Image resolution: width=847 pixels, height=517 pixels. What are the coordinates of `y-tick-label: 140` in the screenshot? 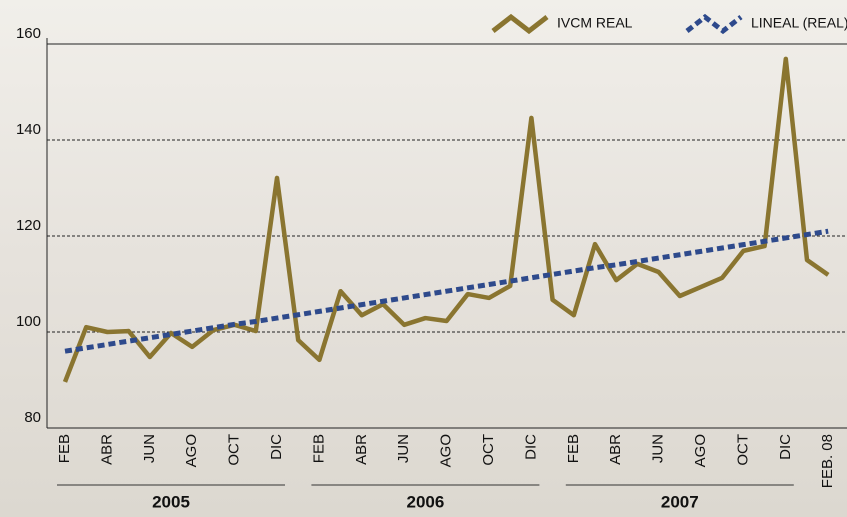 It's located at (28, 129).